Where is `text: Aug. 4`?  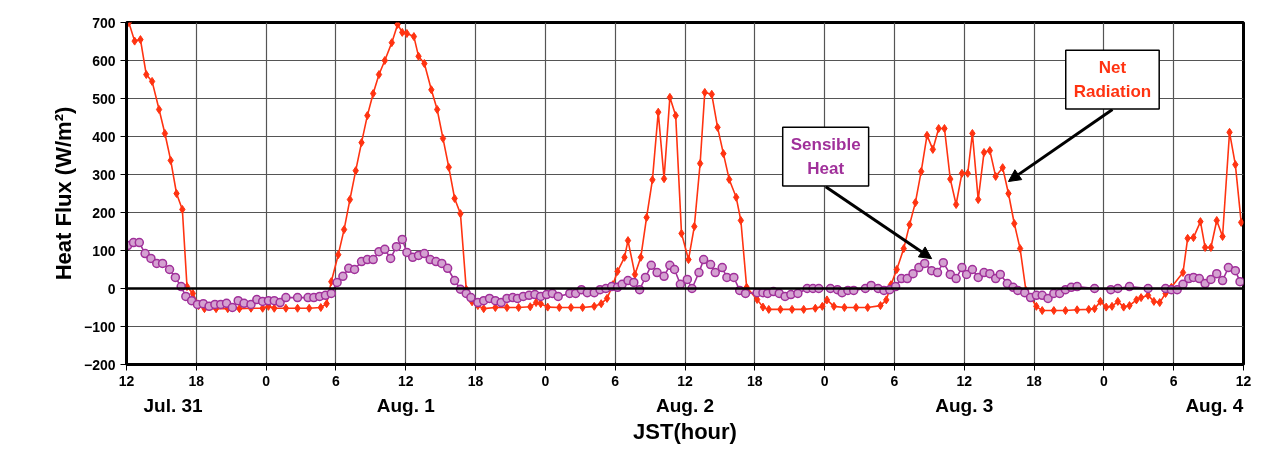
text: Aug. 4 is located at coordinates (1214, 405).